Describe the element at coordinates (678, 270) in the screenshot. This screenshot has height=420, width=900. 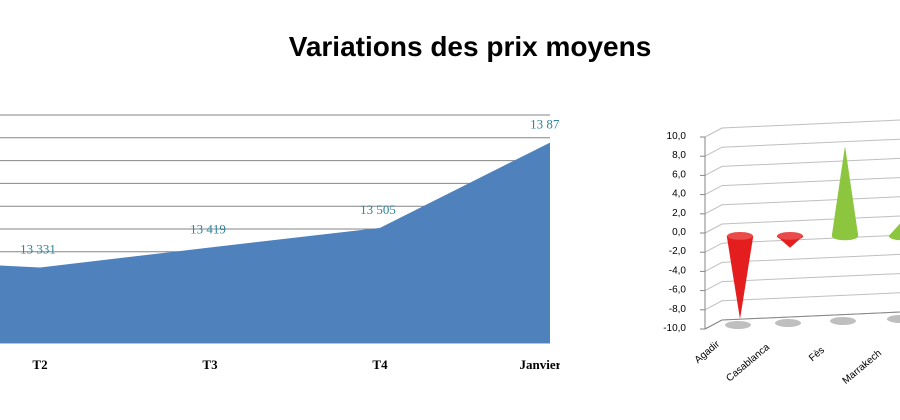
I see `y-tick-label: -4,0` at that location.